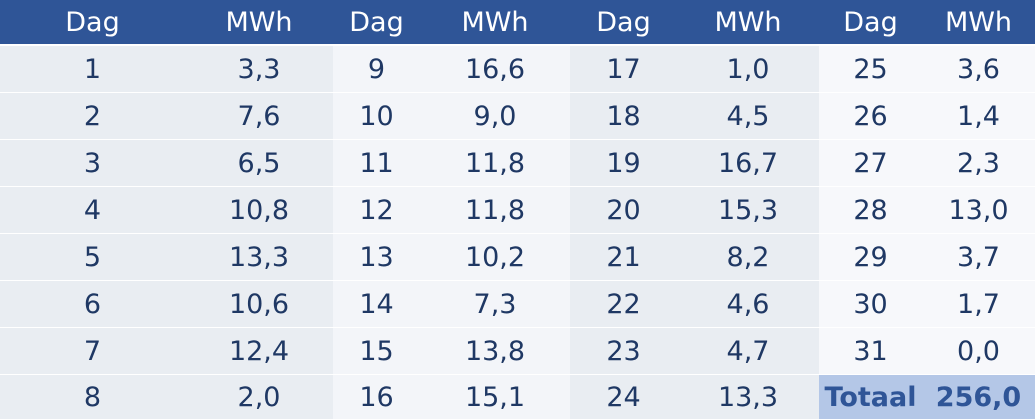  Describe the element at coordinates (748, 351) in the screenshot. I see `mwh-cell: 4,7` at that location.